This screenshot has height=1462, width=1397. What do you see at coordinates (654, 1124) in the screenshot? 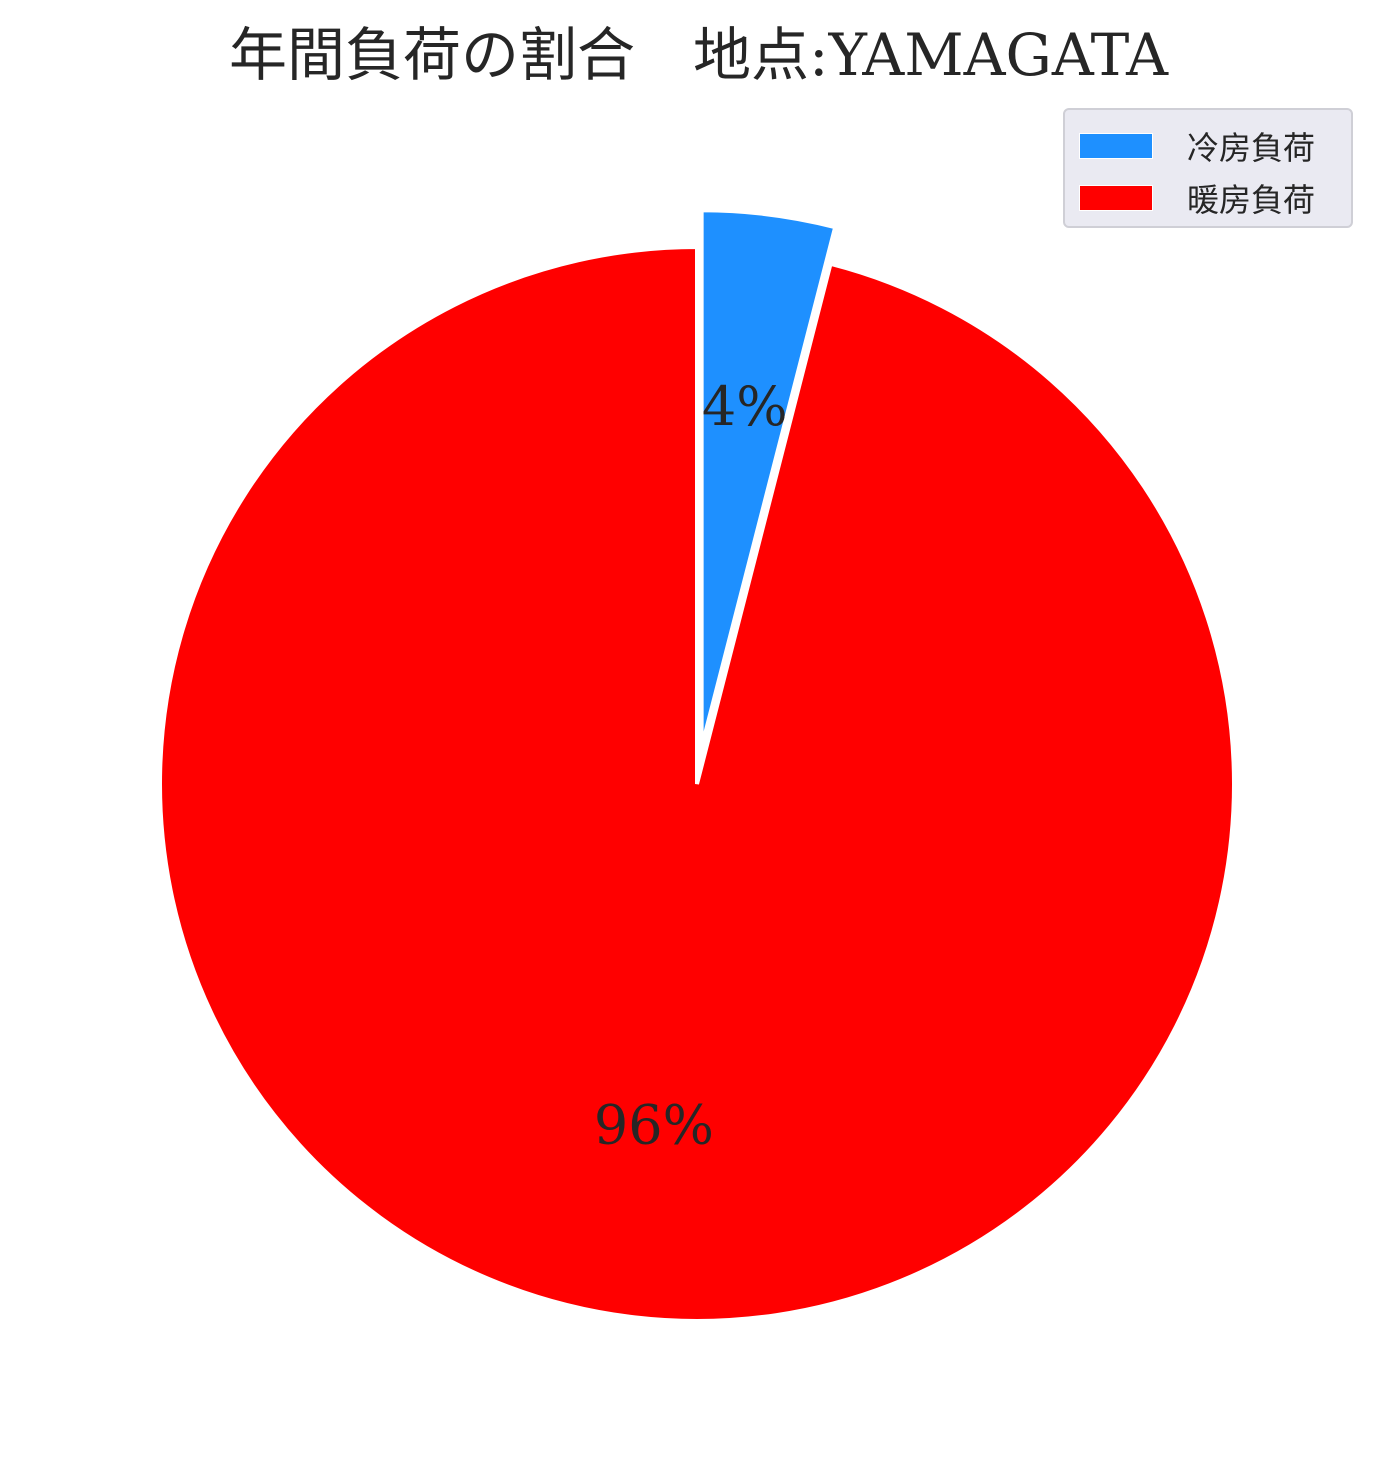
I see `slice-label-heating: 96%` at bounding box center [654, 1124].